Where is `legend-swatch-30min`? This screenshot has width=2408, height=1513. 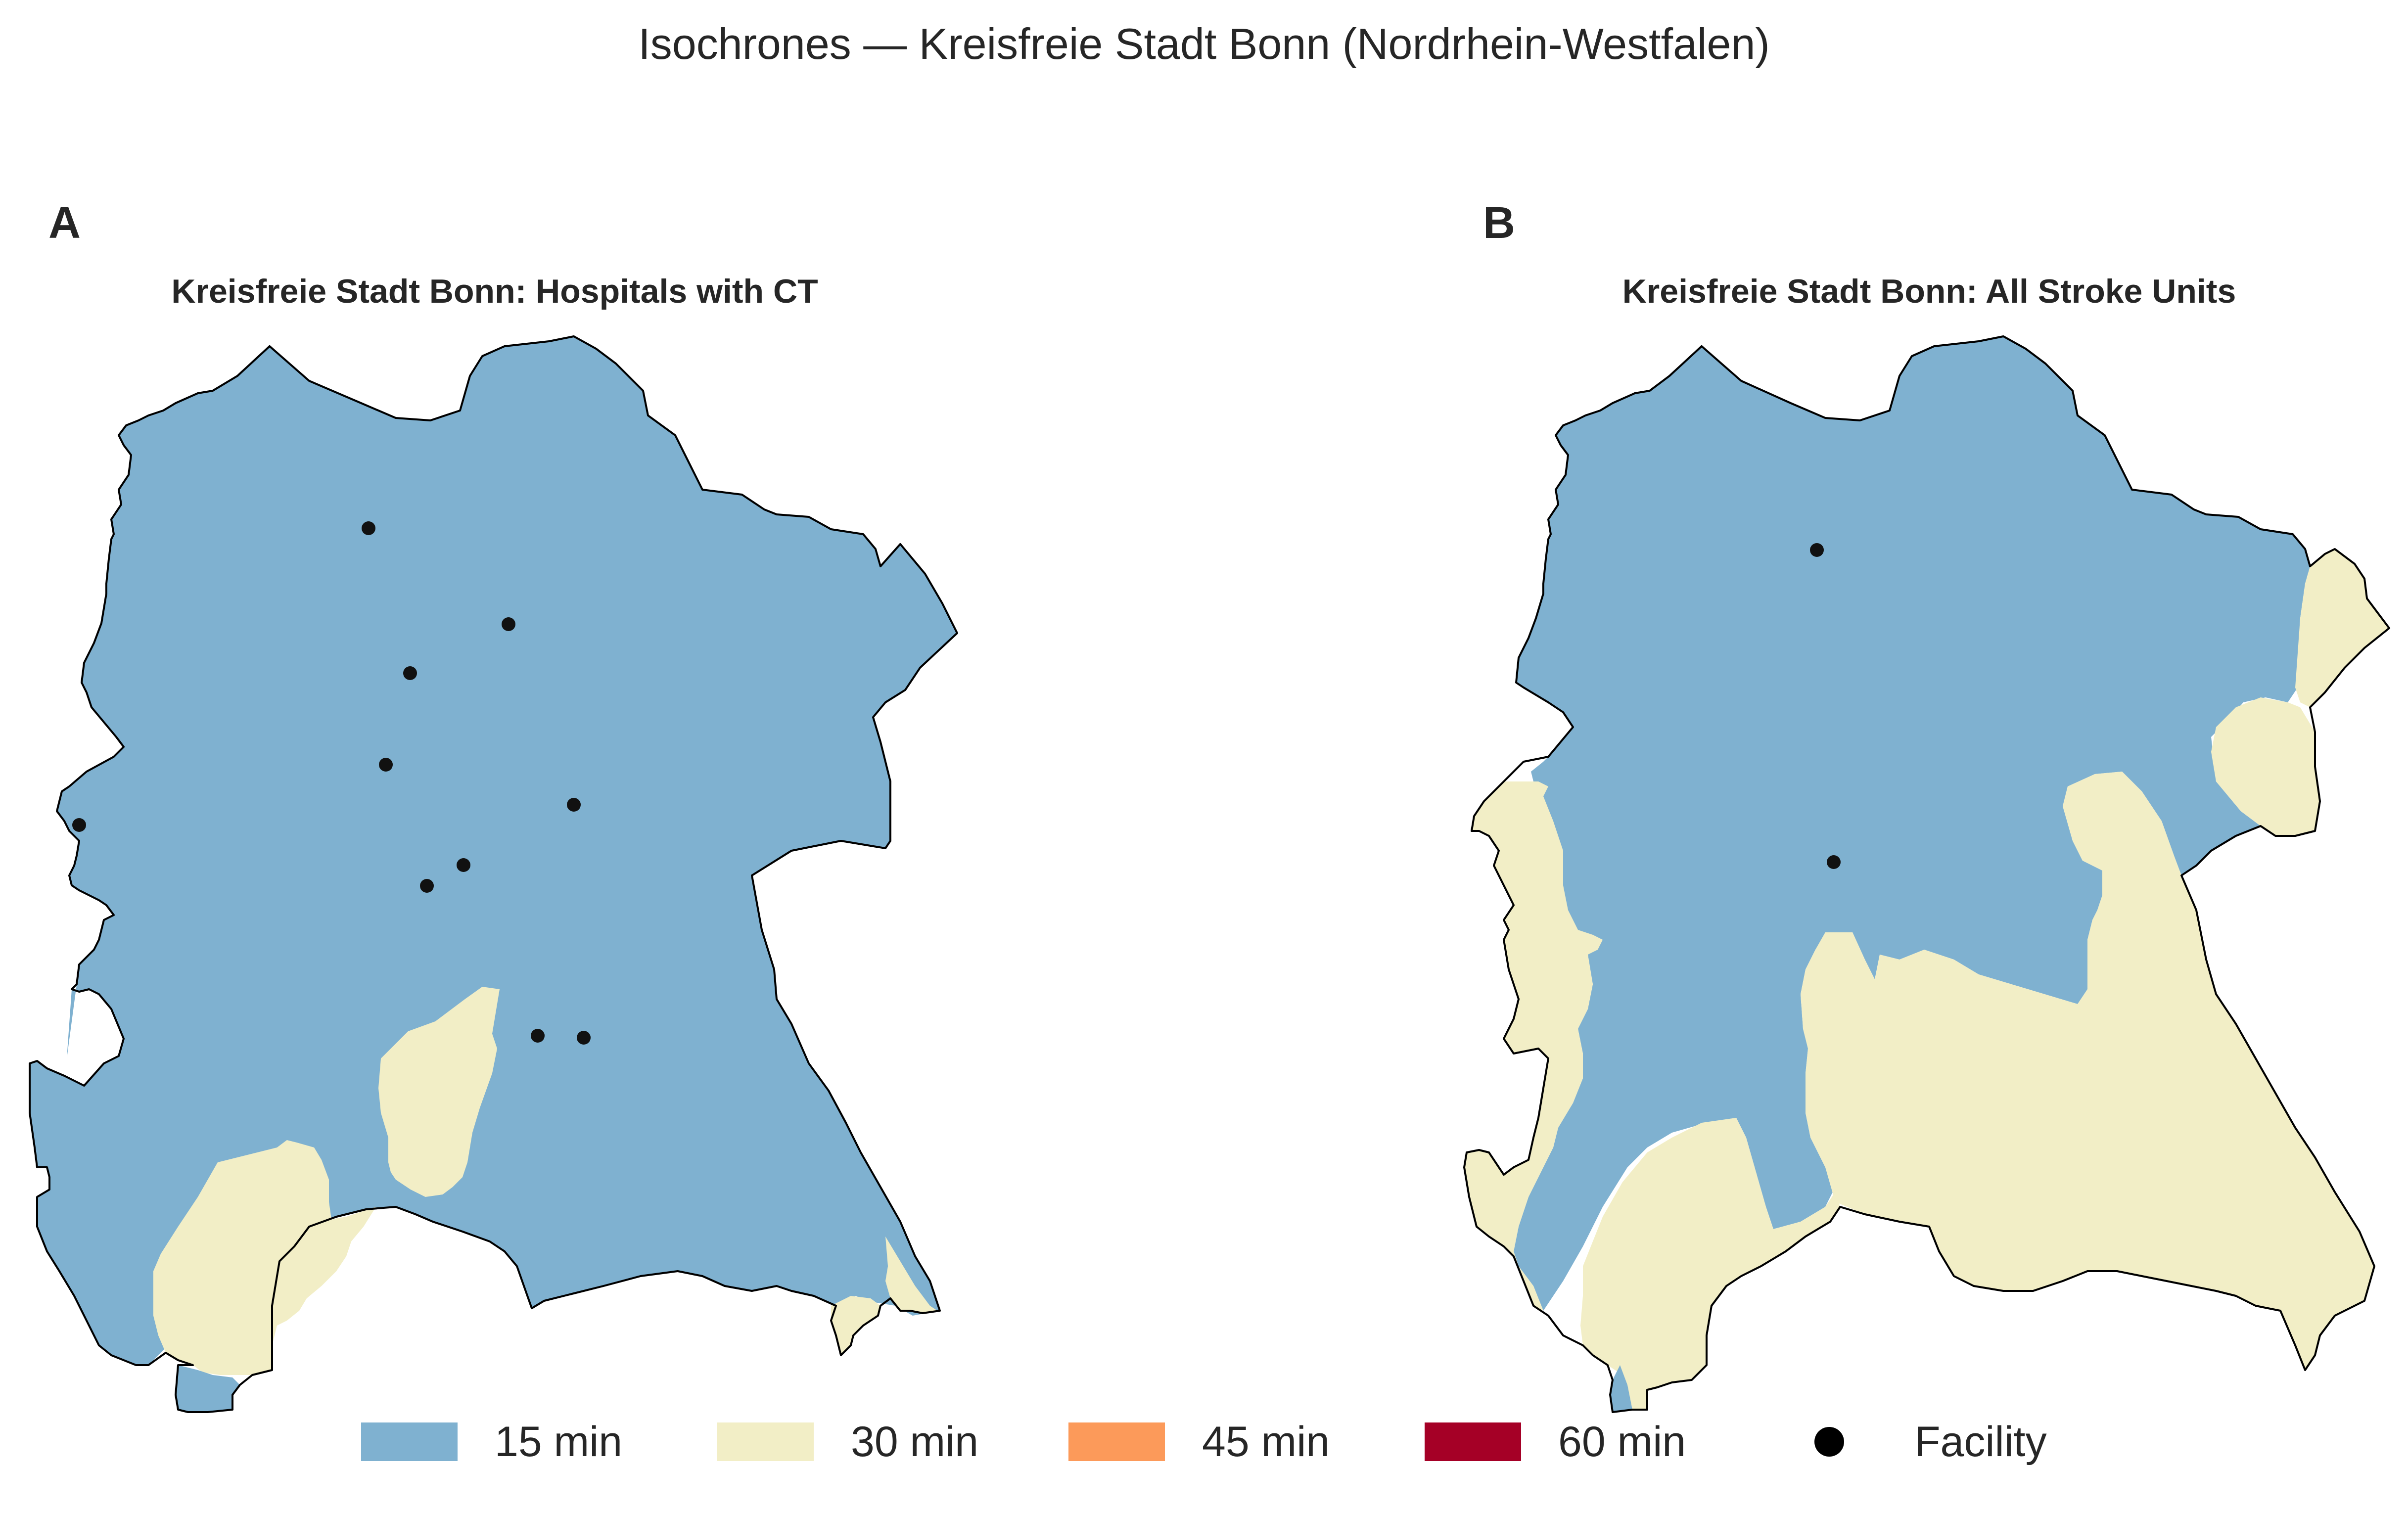 legend-swatch-30min is located at coordinates (765, 1442).